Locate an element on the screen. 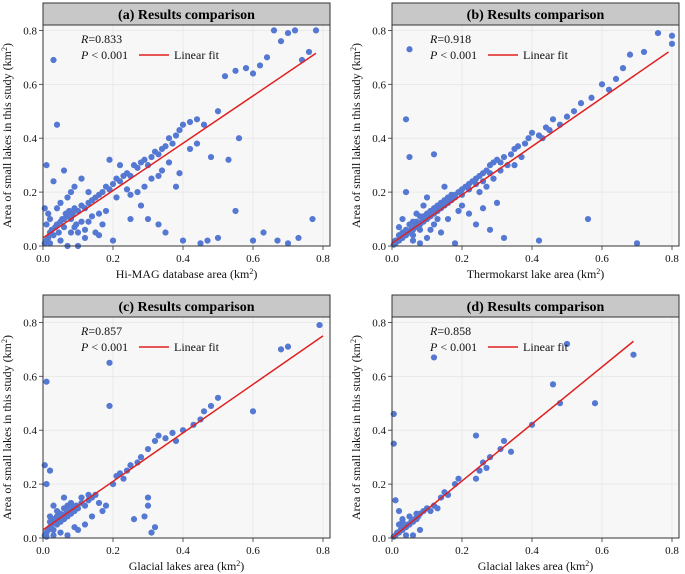 The width and height of the screenshot is (685, 574). x-axis-label: Hi-MAG database area (km2) is located at coordinates (187, 274).